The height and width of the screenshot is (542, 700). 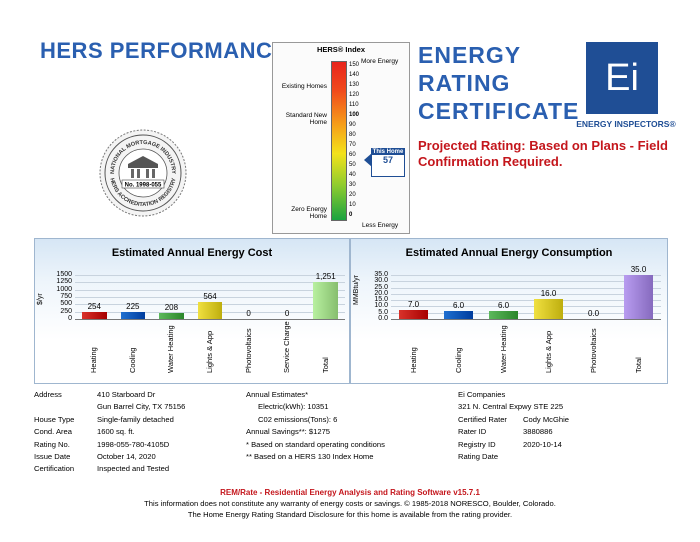 What do you see at coordinates (210, 319) in the screenshot?
I see `x-axis-line` at bounding box center [210, 319].